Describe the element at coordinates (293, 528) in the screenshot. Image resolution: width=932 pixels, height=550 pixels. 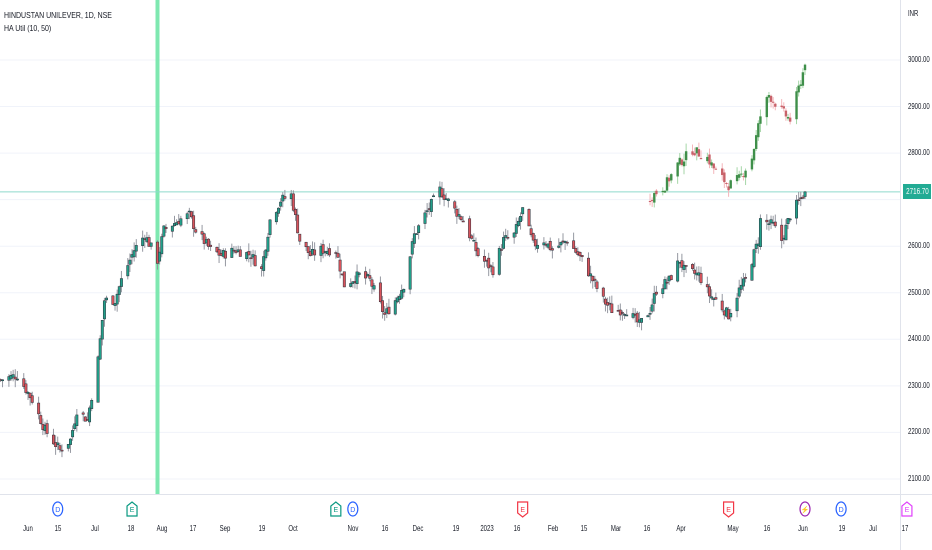
I see `time-tick: Oct` at that location.